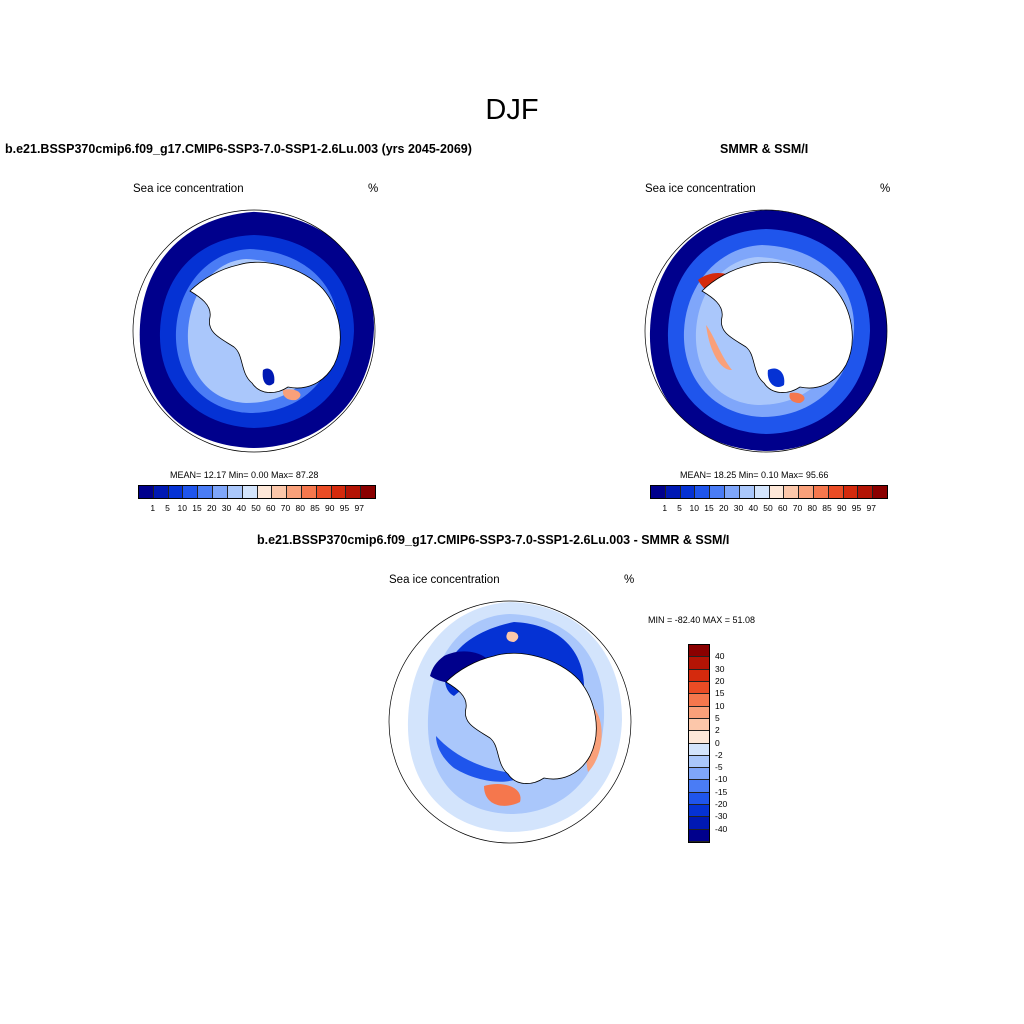 Image resolution: width=1024 pixels, height=1024 pixels. What do you see at coordinates (285, 508) in the screenshot?
I see `colorbar-tick-label: 70` at bounding box center [285, 508].